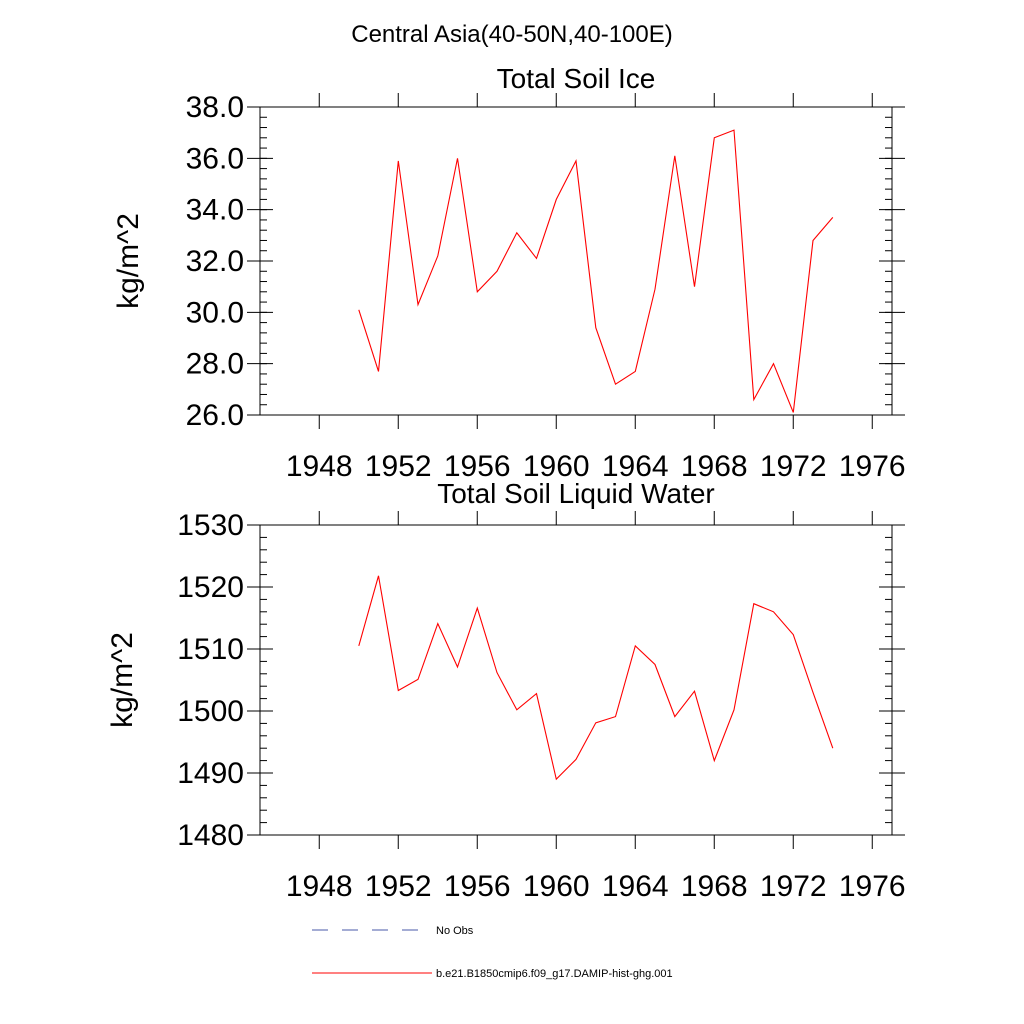  I want to click on y-tick-label: 32.0, so click(215, 261).